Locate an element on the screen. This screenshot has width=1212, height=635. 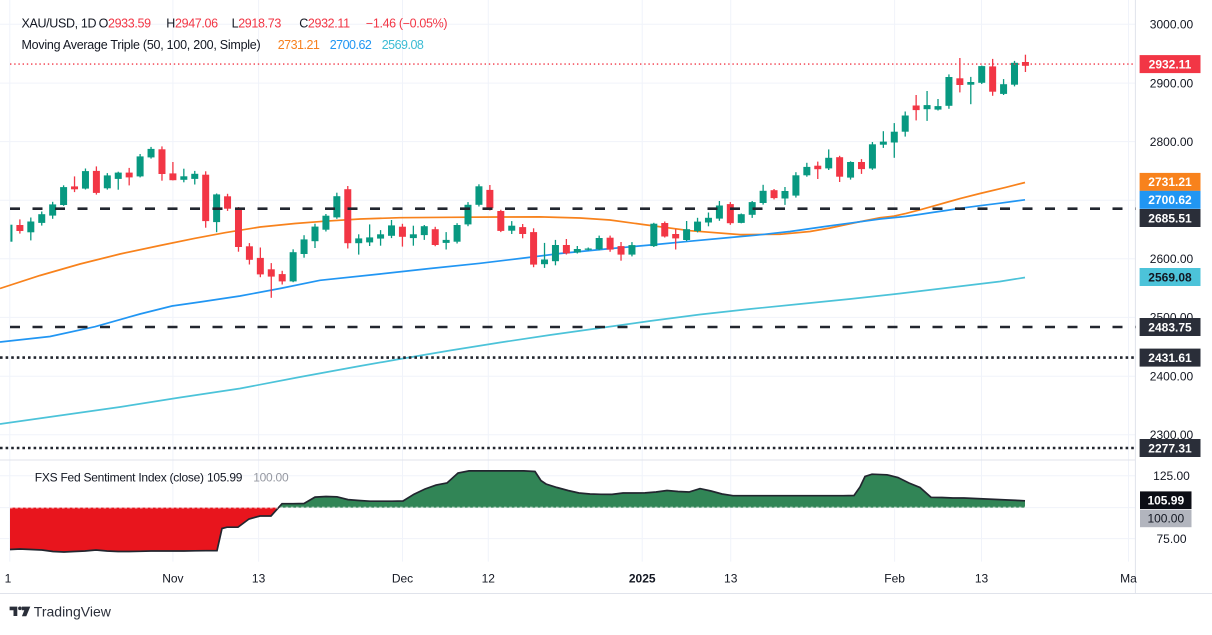
svg-text: Ma is located at coordinates (1128, 579).